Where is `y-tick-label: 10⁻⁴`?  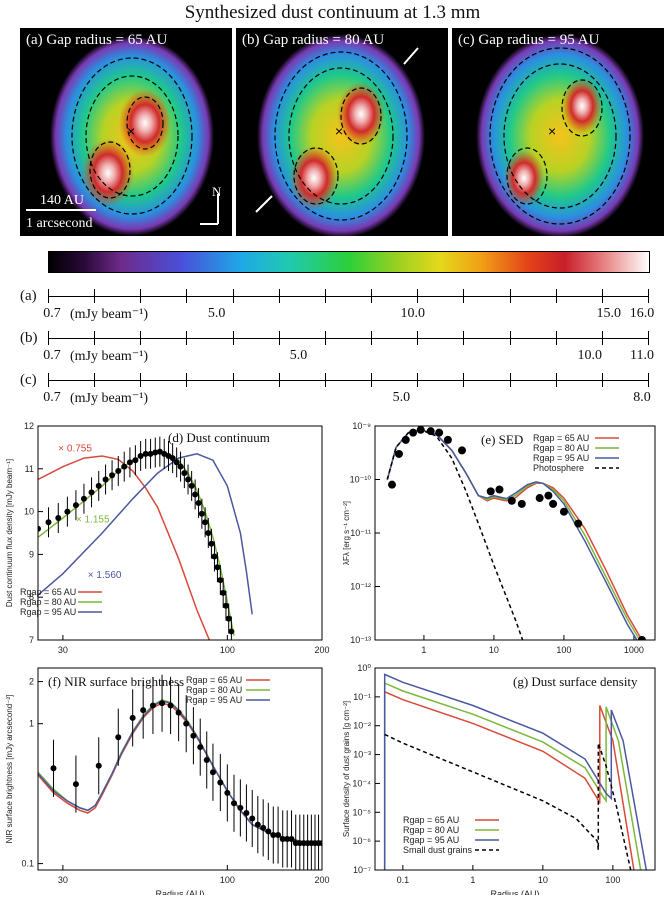
y-tick-label: 10⁻⁴ is located at coordinates (361, 783).